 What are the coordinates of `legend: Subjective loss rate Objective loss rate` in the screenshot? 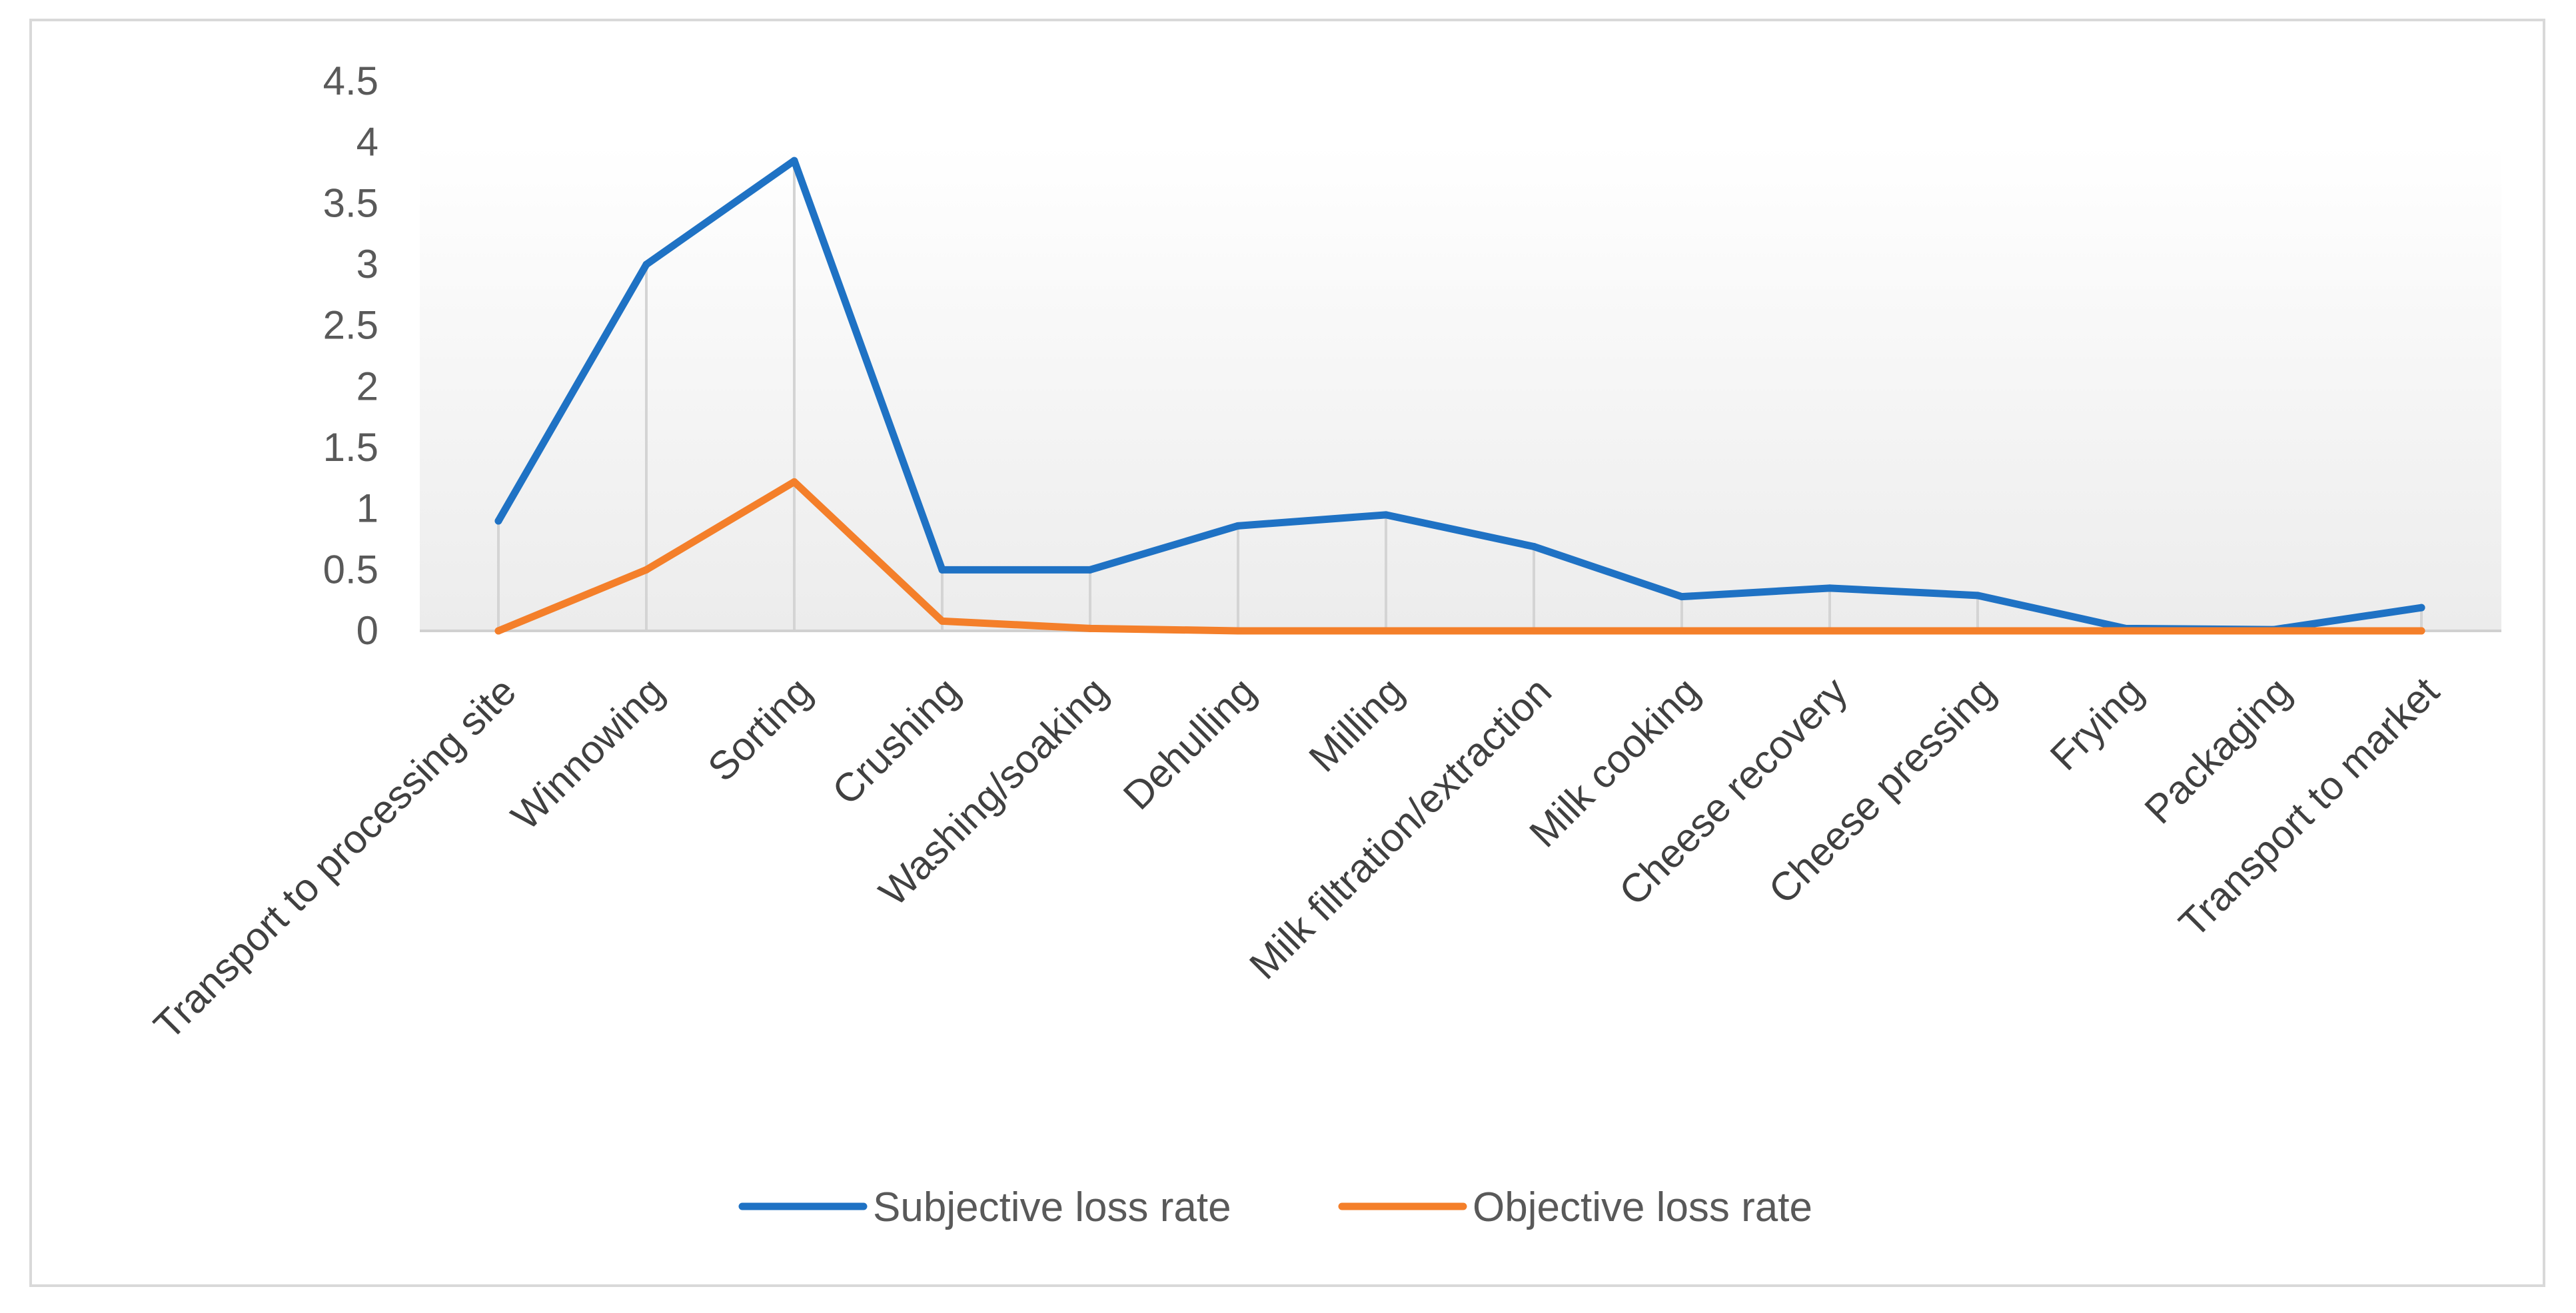 It's located at (1275, 1207).